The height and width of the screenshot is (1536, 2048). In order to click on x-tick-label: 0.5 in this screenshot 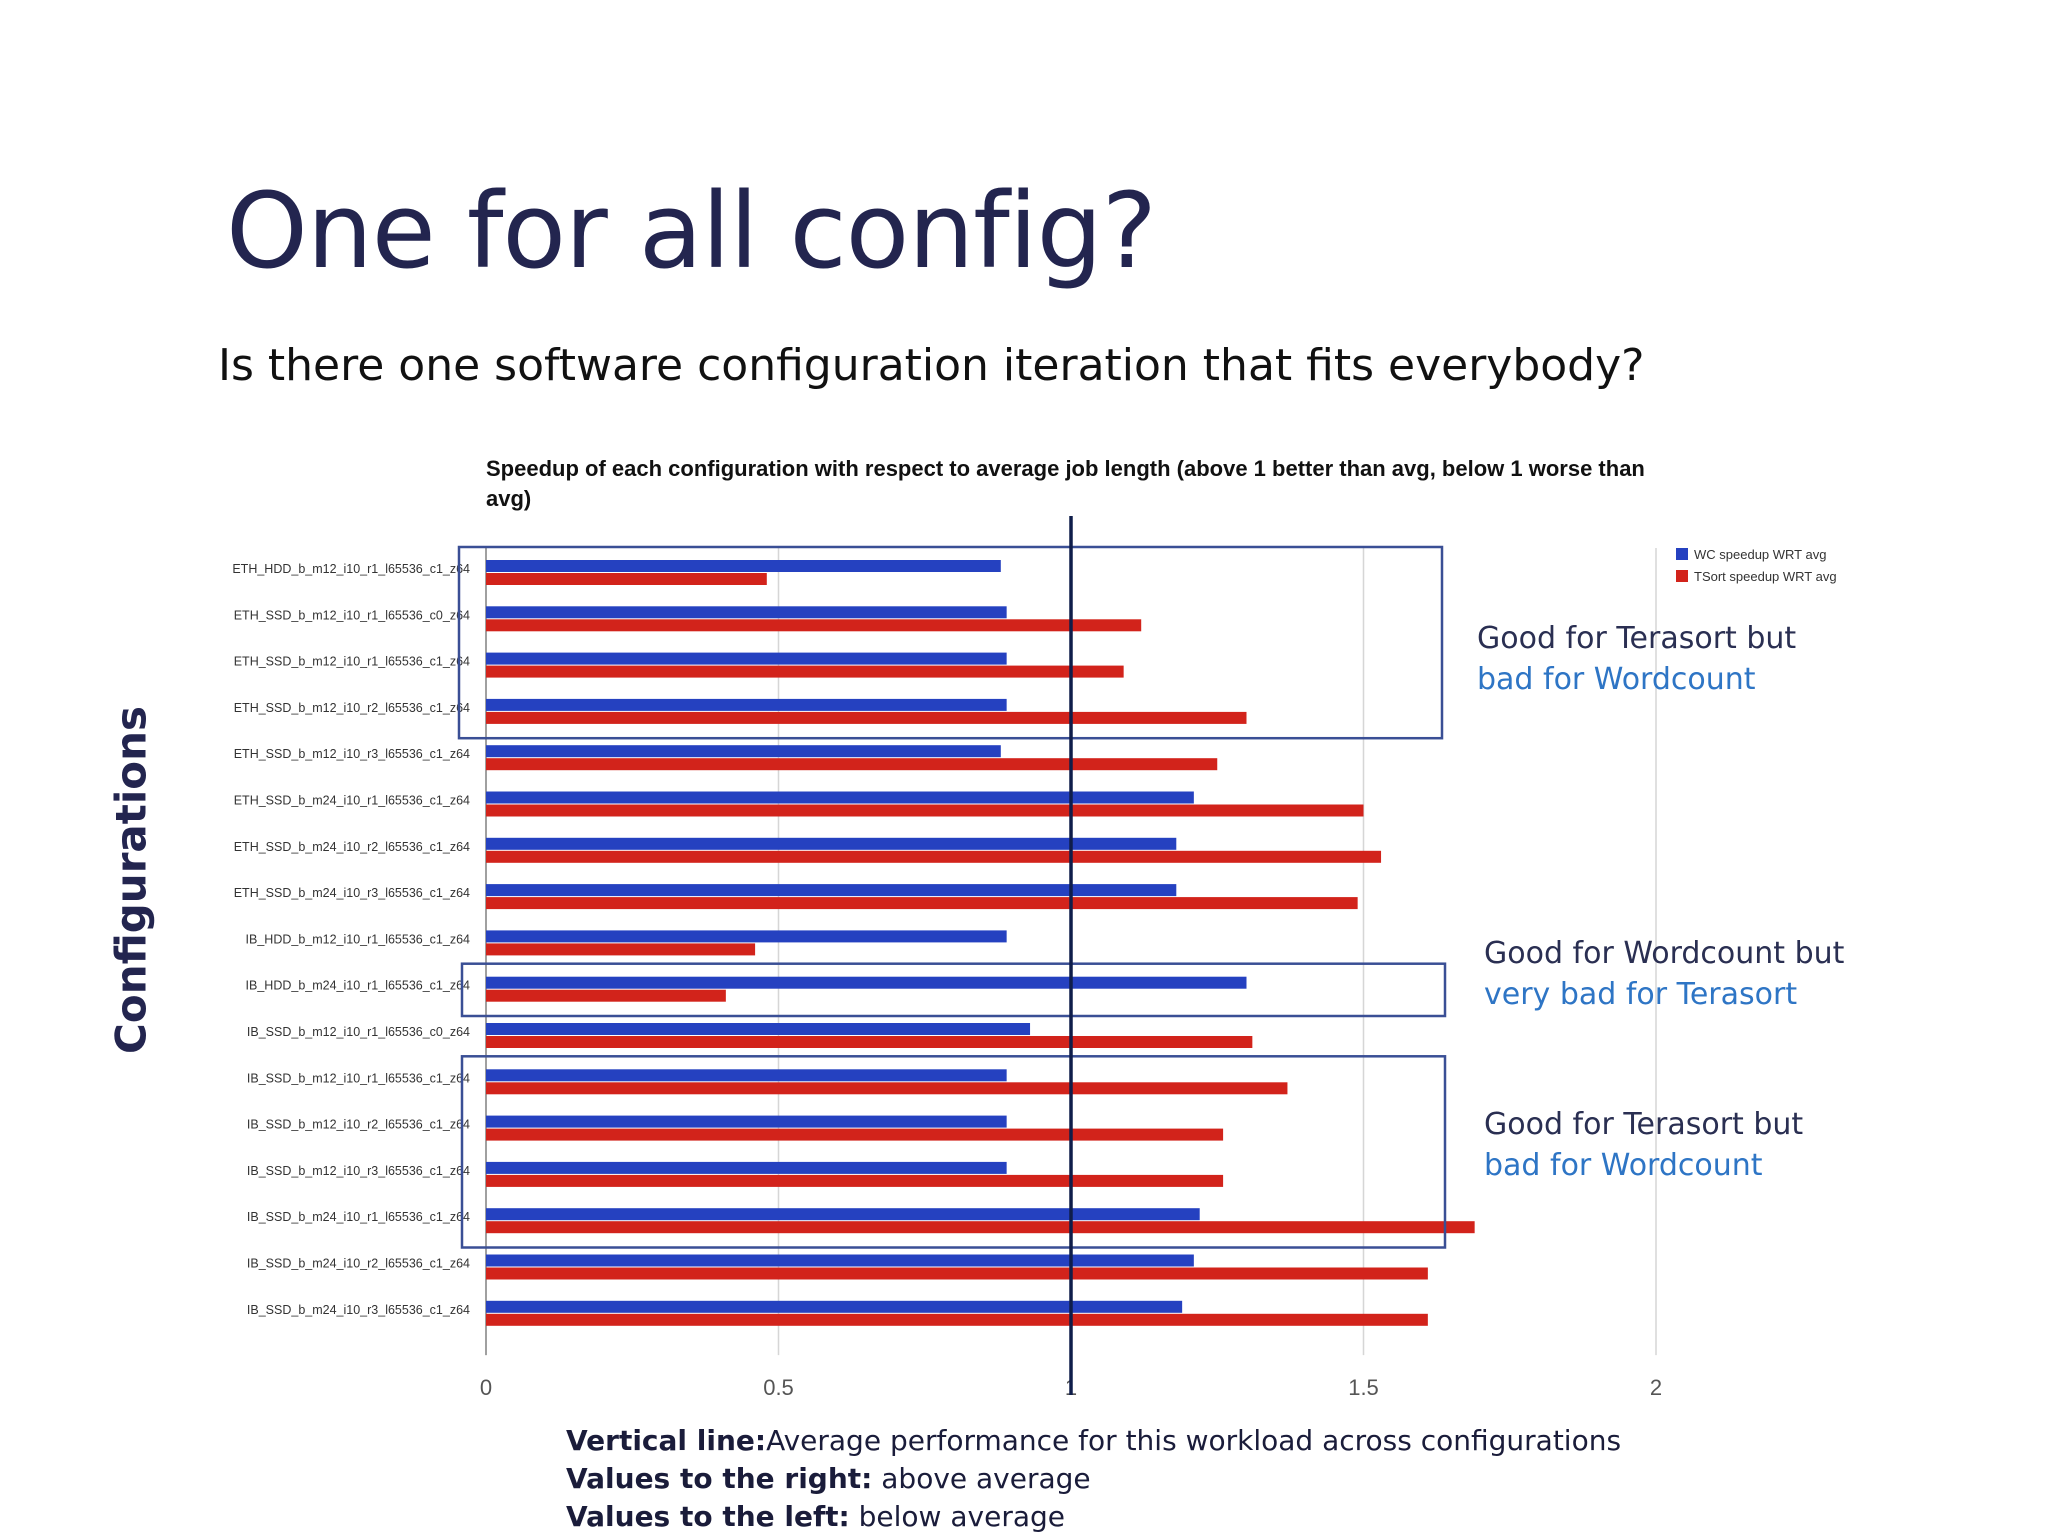, I will do `click(778, 1387)`.